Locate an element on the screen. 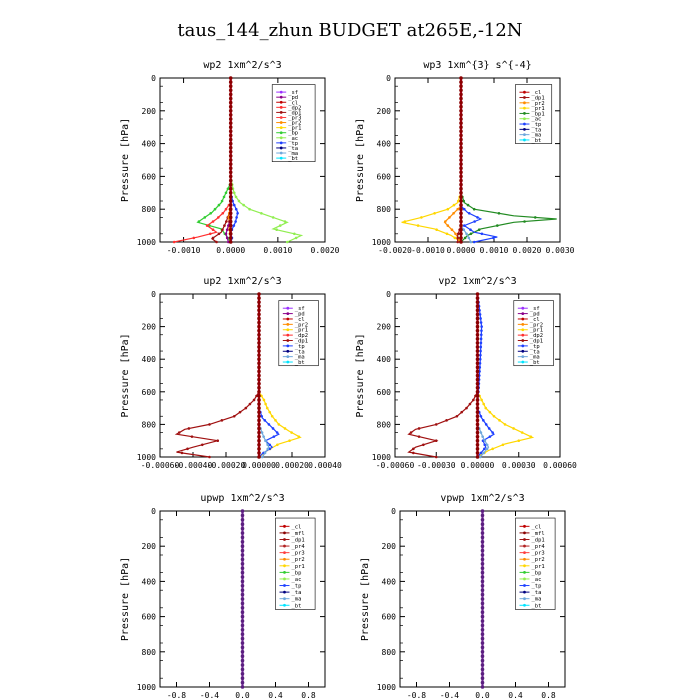 This screenshot has height=700, width=700. legend-entry: _sf is located at coordinates (535, 309).